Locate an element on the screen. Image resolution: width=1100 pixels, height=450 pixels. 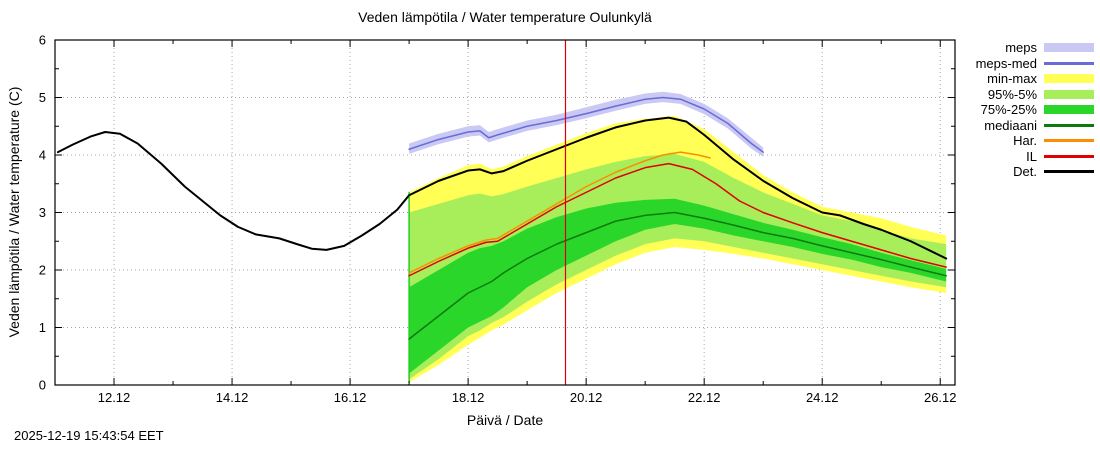
svg-text: 4 is located at coordinates (42, 155).